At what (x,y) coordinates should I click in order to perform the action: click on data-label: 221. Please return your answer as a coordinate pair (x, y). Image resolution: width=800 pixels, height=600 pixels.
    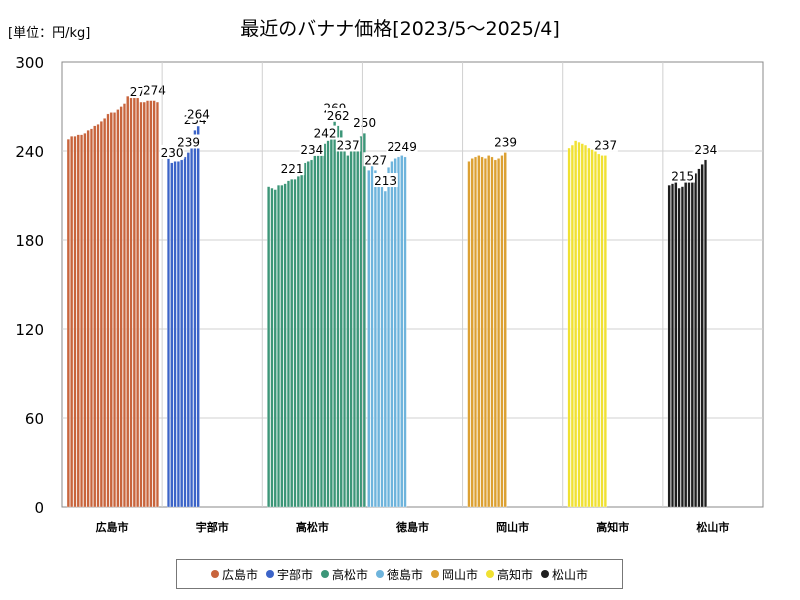
    Looking at the image, I should click on (292, 169).